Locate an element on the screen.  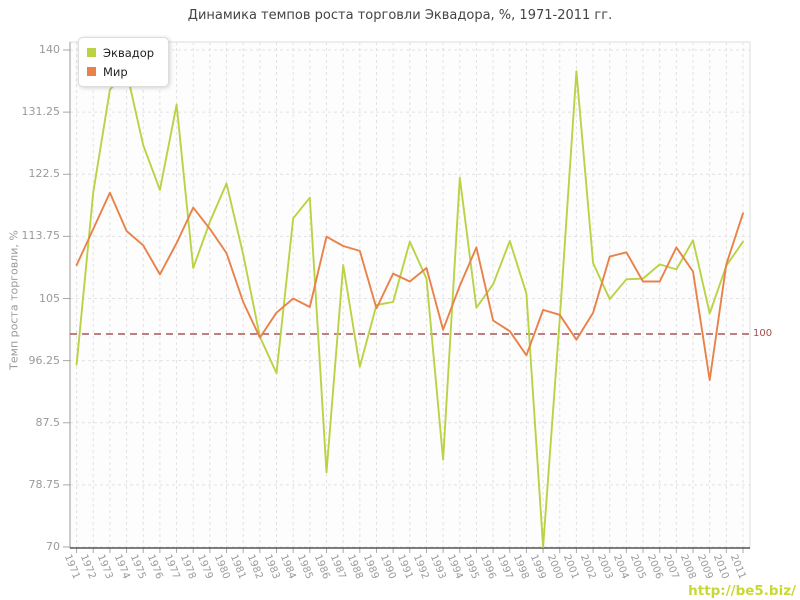
y-tick-label: 96.25 is located at coordinates (44, 360).